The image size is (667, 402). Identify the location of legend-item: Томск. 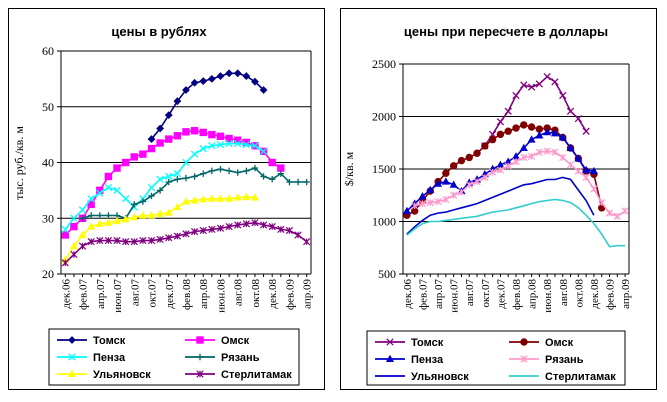
(409, 343).